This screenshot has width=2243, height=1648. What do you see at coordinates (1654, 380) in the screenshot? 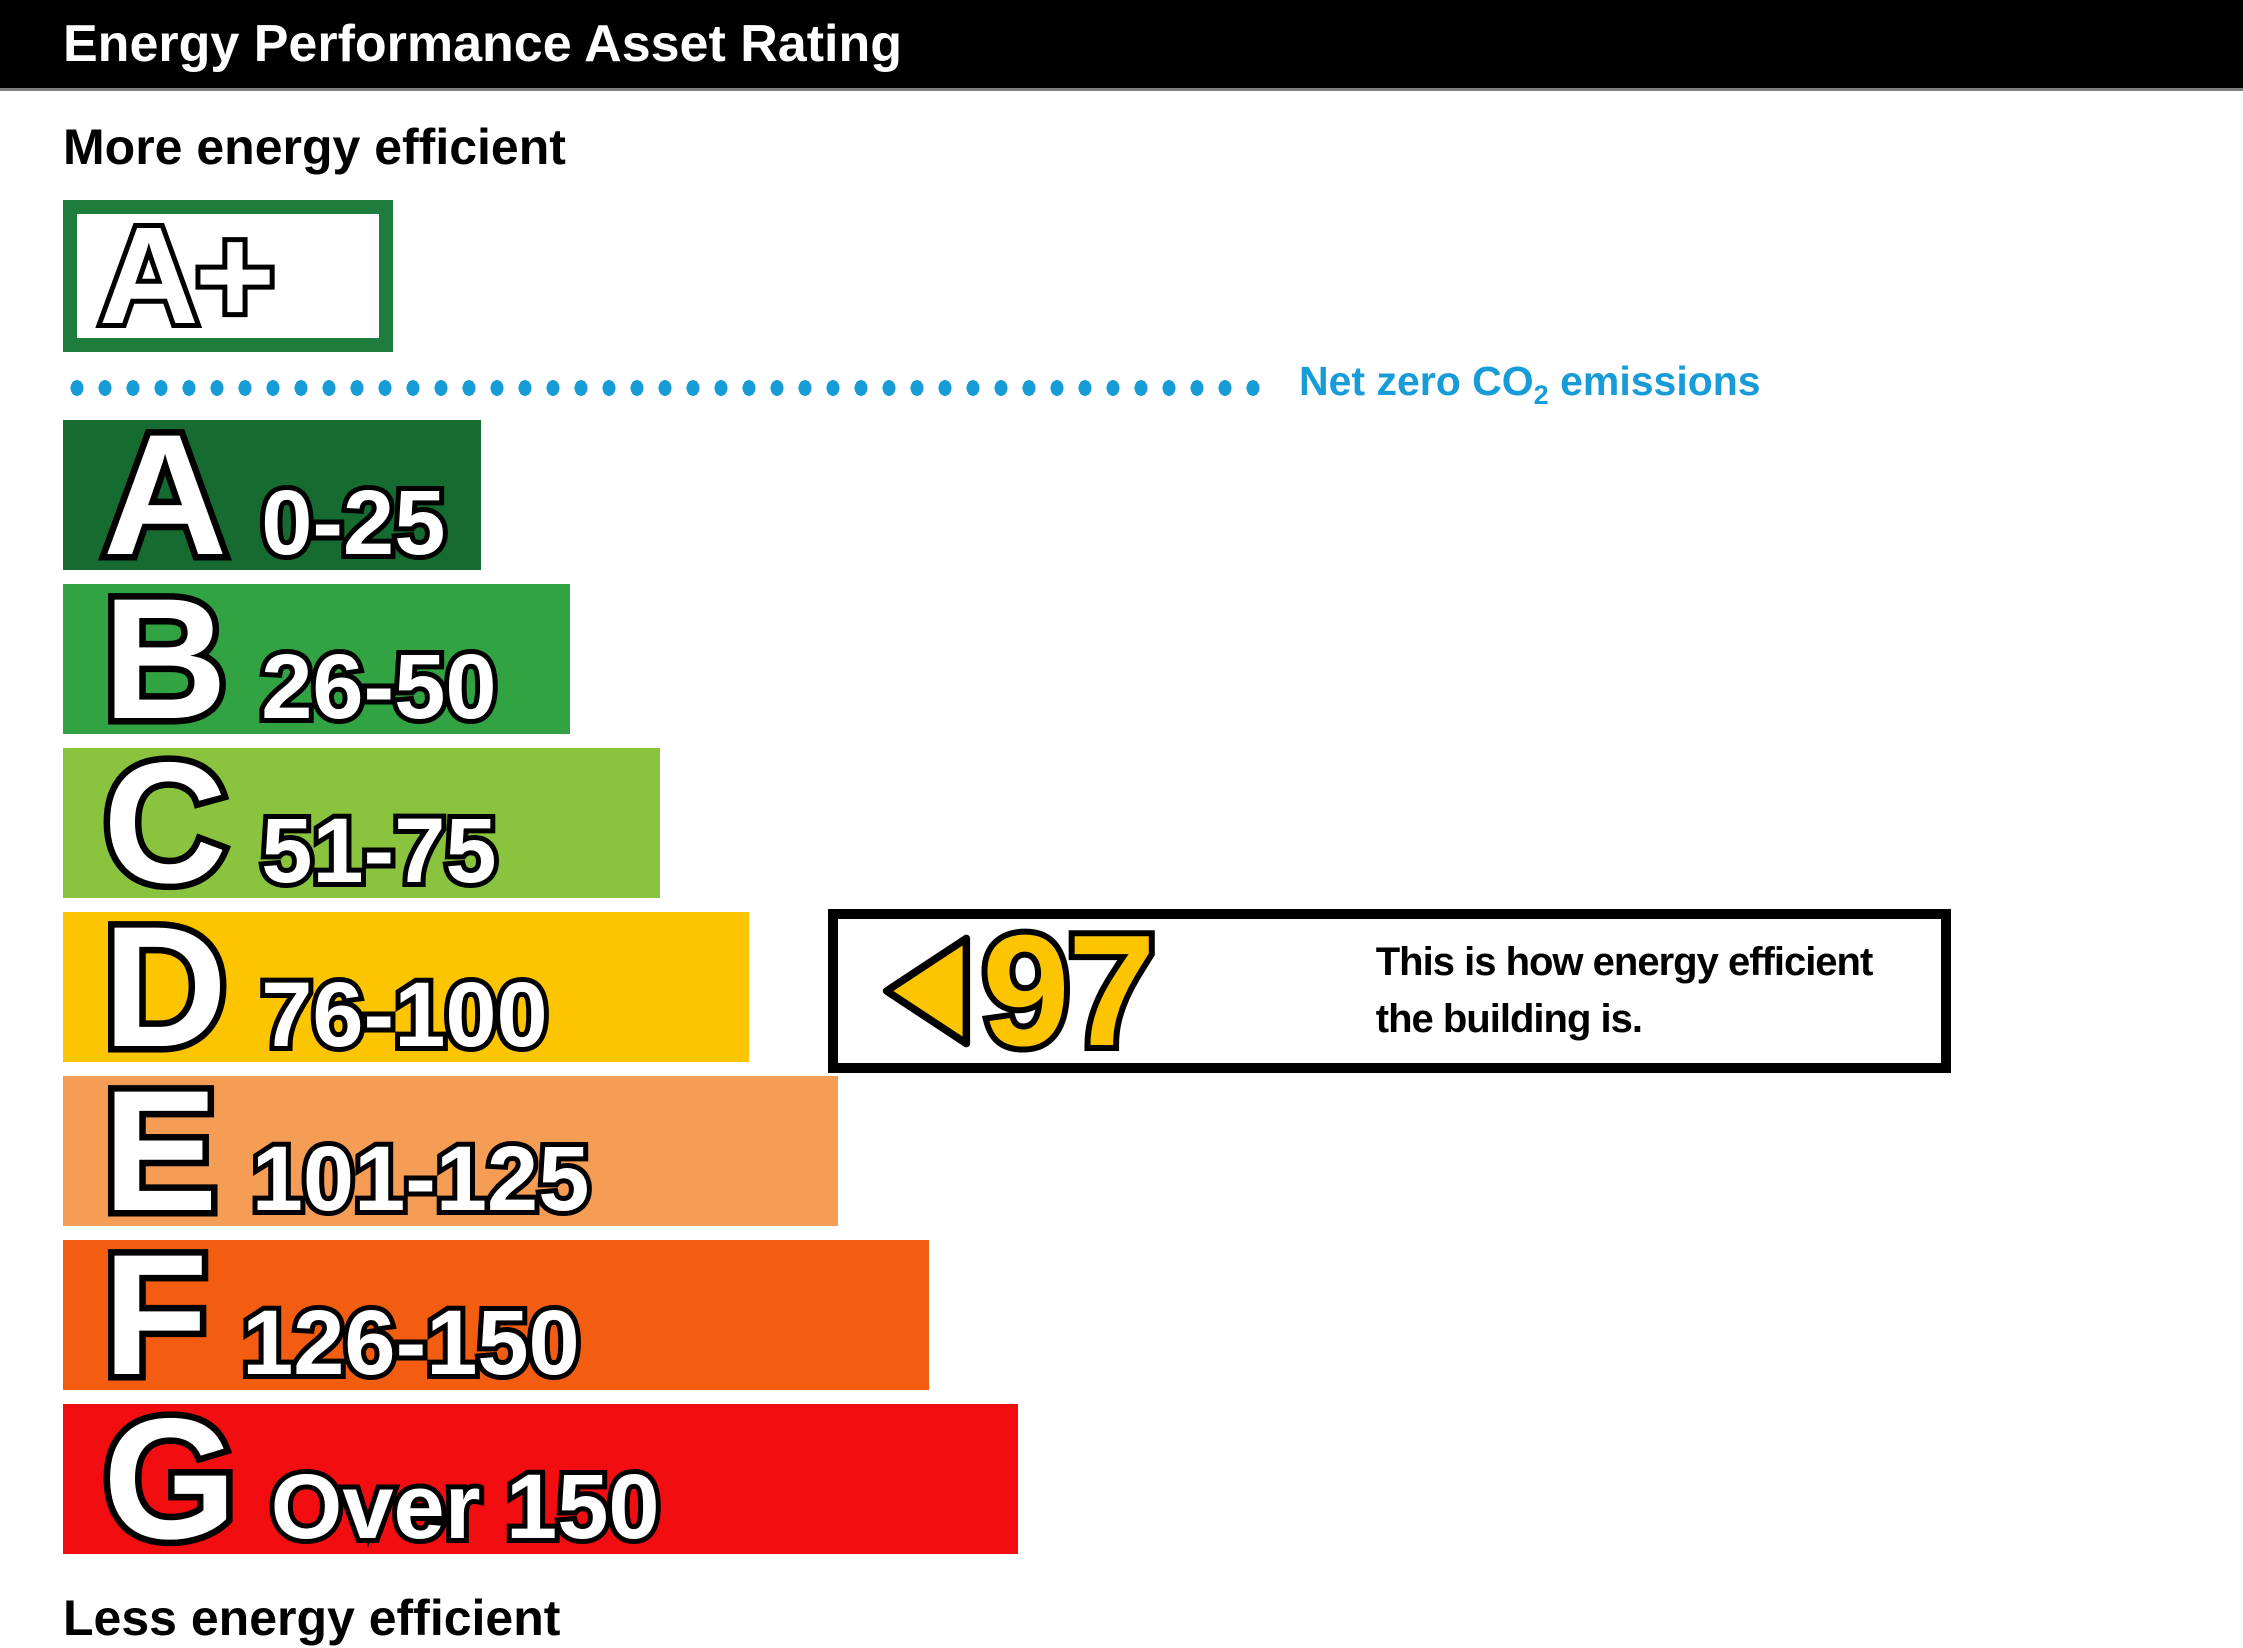
I see `net-zero-text-suffix: emissions` at bounding box center [1654, 380].